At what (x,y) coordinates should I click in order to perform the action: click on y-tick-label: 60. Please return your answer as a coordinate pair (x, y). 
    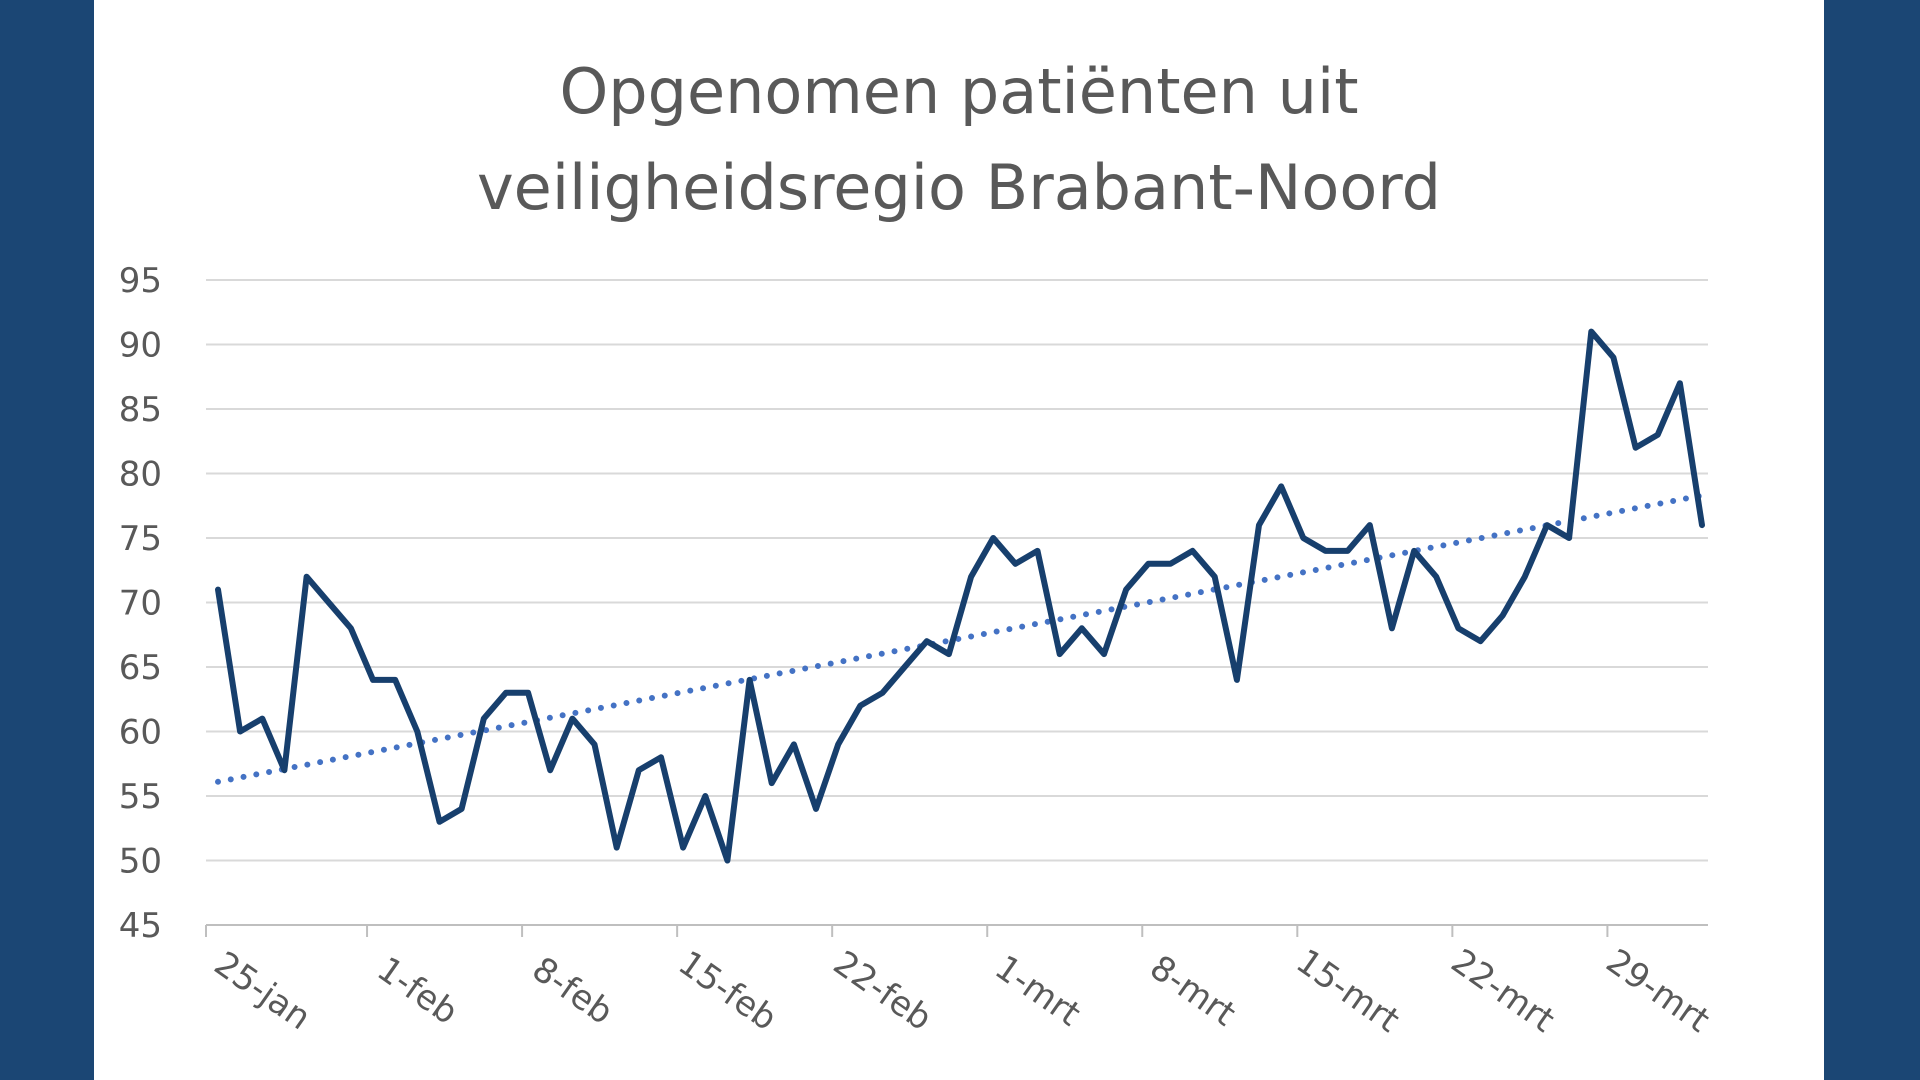
    Looking at the image, I should click on (140, 733).